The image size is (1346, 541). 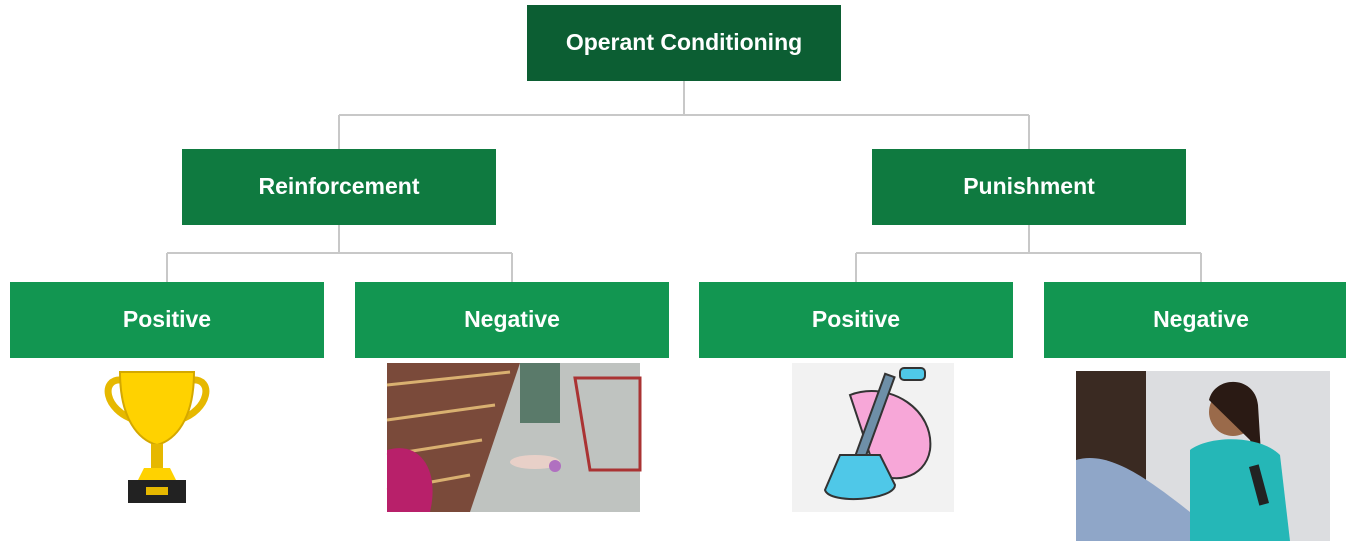 I want to click on vacuum-image, so click(x=873, y=437).